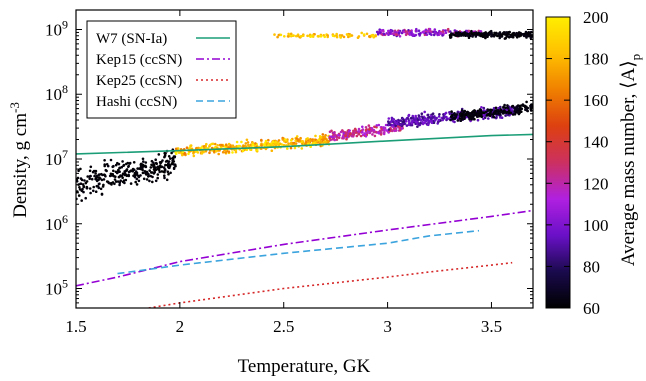  What do you see at coordinates (131, 39) in the screenshot?
I see `legend-label-w7-sn-ia: W7 (SN-Ia)` at bounding box center [131, 39].